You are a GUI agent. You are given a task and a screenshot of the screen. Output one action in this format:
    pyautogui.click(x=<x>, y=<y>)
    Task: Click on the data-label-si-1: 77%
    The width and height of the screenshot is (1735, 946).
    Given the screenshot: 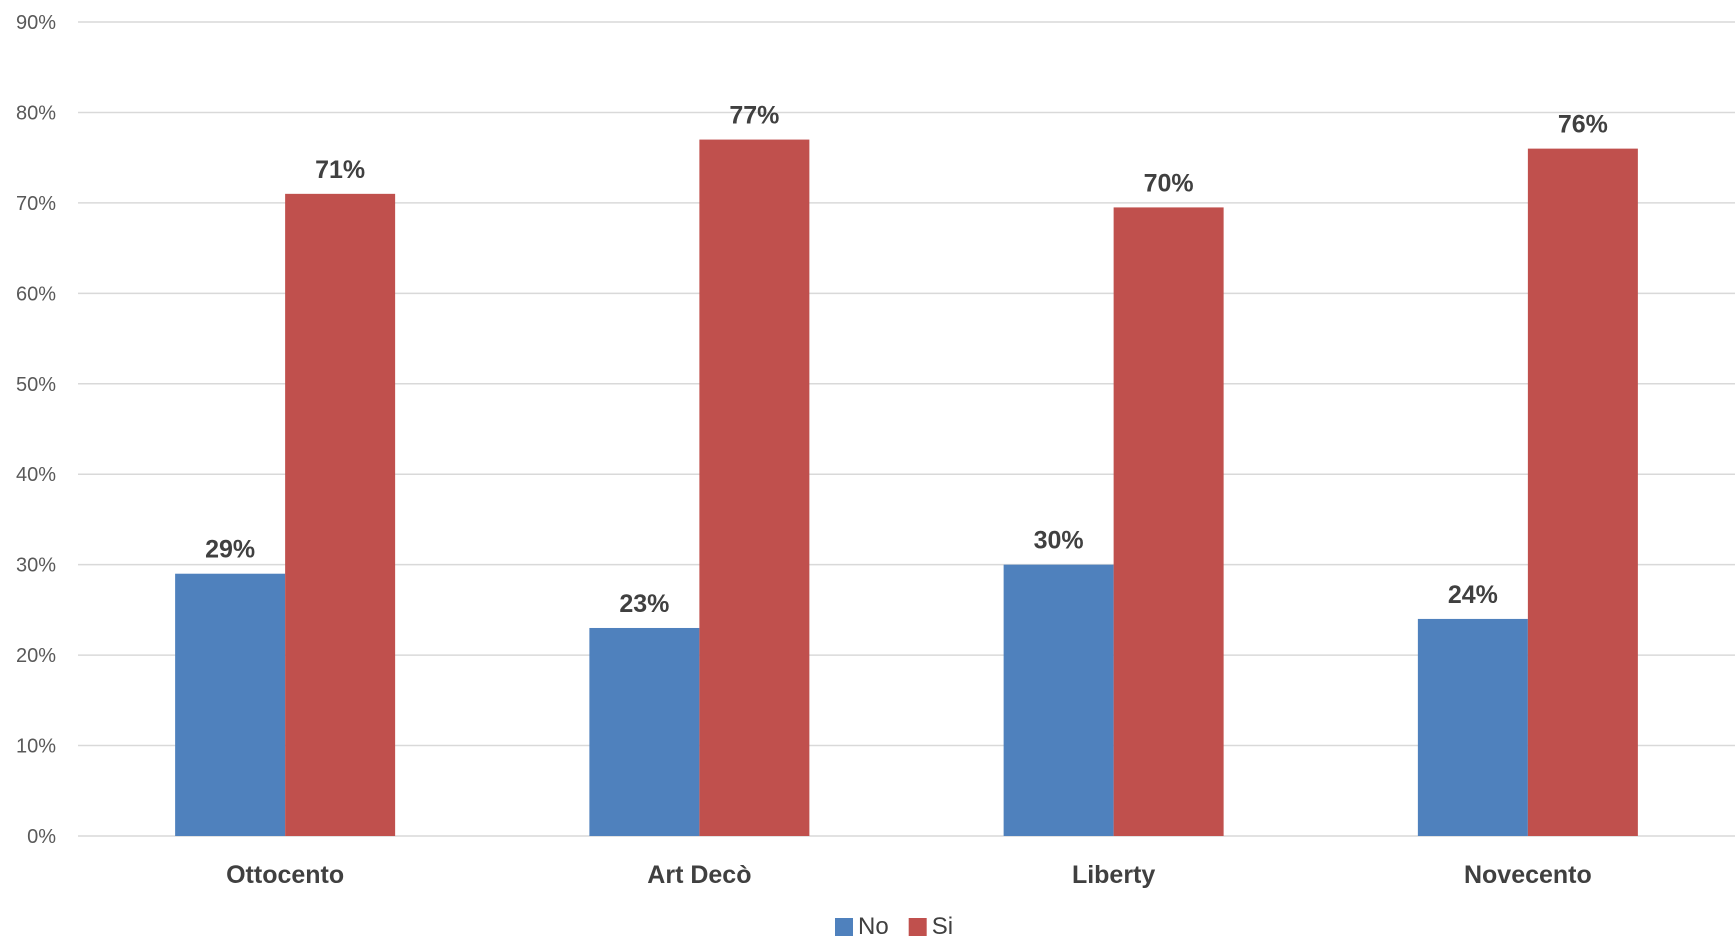 What is the action you would take?
    pyautogui.click(x=754, y=116)
    